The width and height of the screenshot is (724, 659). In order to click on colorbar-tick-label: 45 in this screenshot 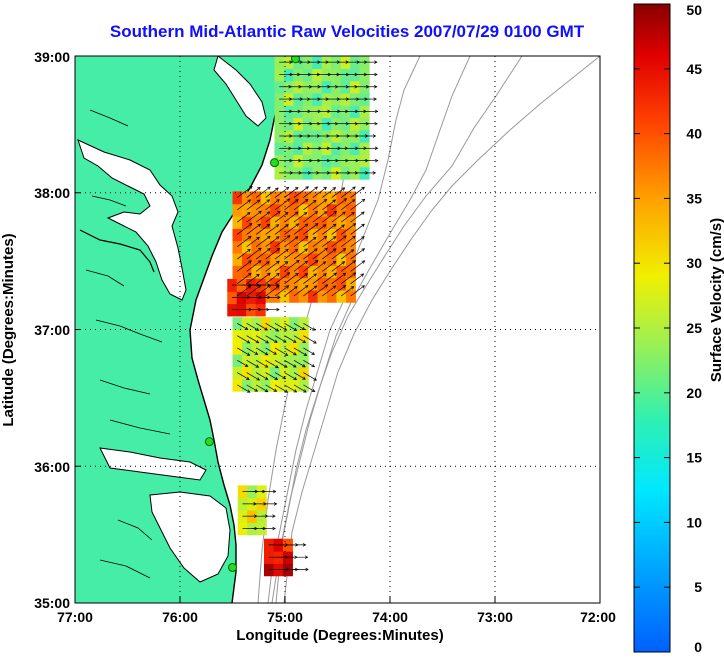, I will do `click(694, 69)`.